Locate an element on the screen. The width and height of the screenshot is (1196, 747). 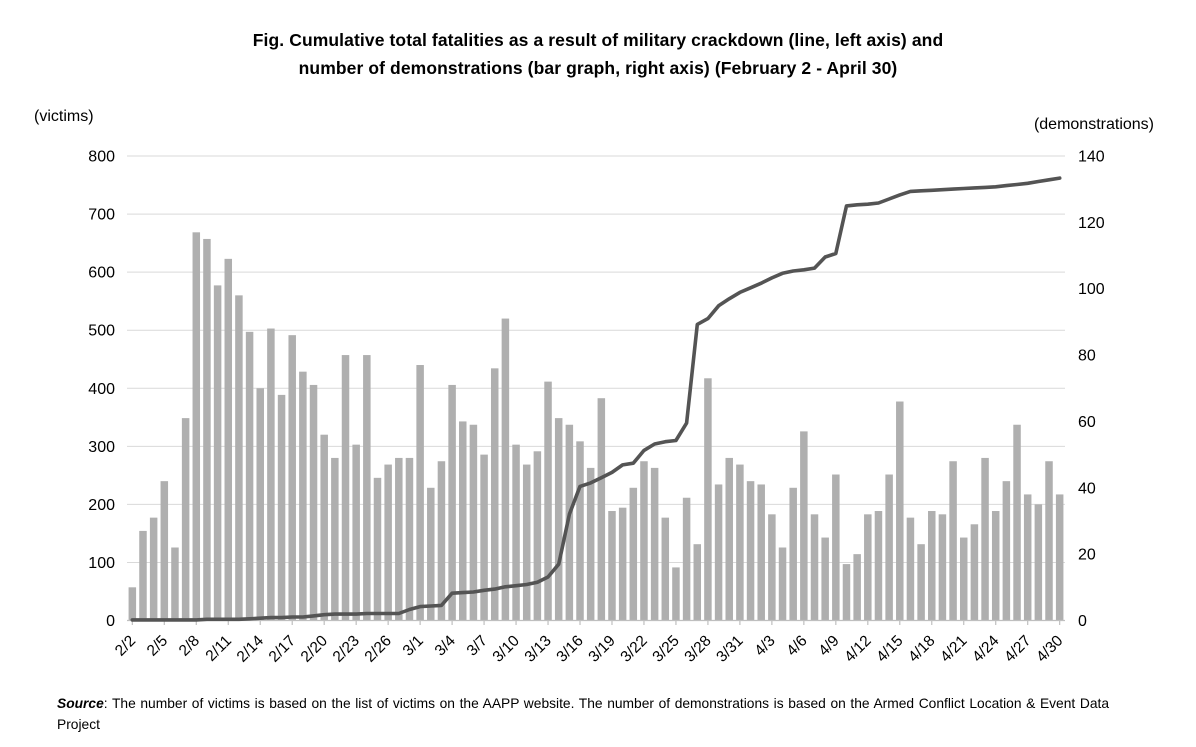
right-axis-title: (demonstrations) is located at coordinates (1093, 124).